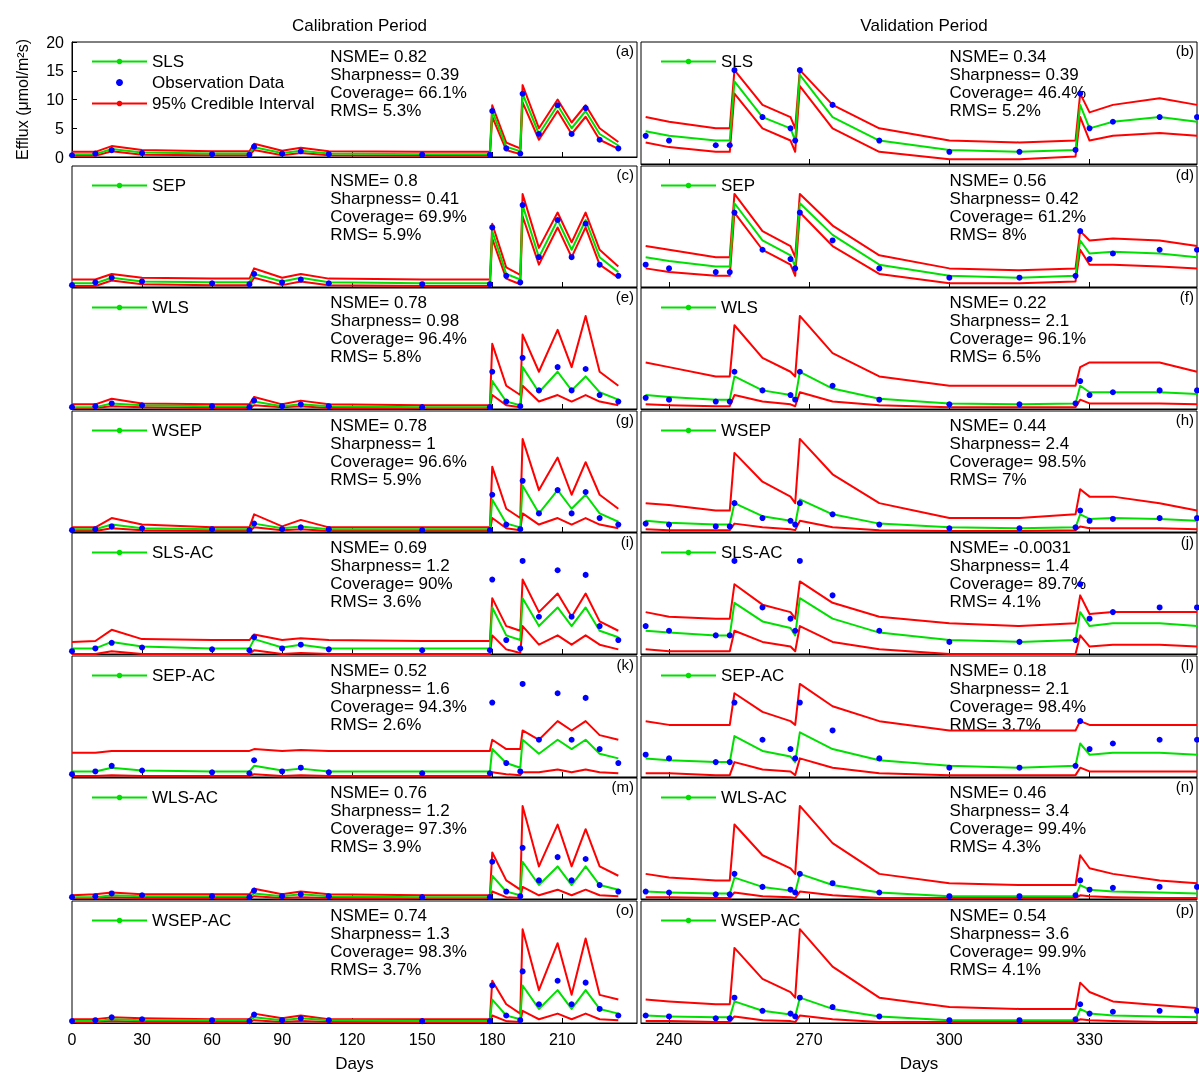  I want to click on annotation: Coverage= 66.1%, so click(398, 92).